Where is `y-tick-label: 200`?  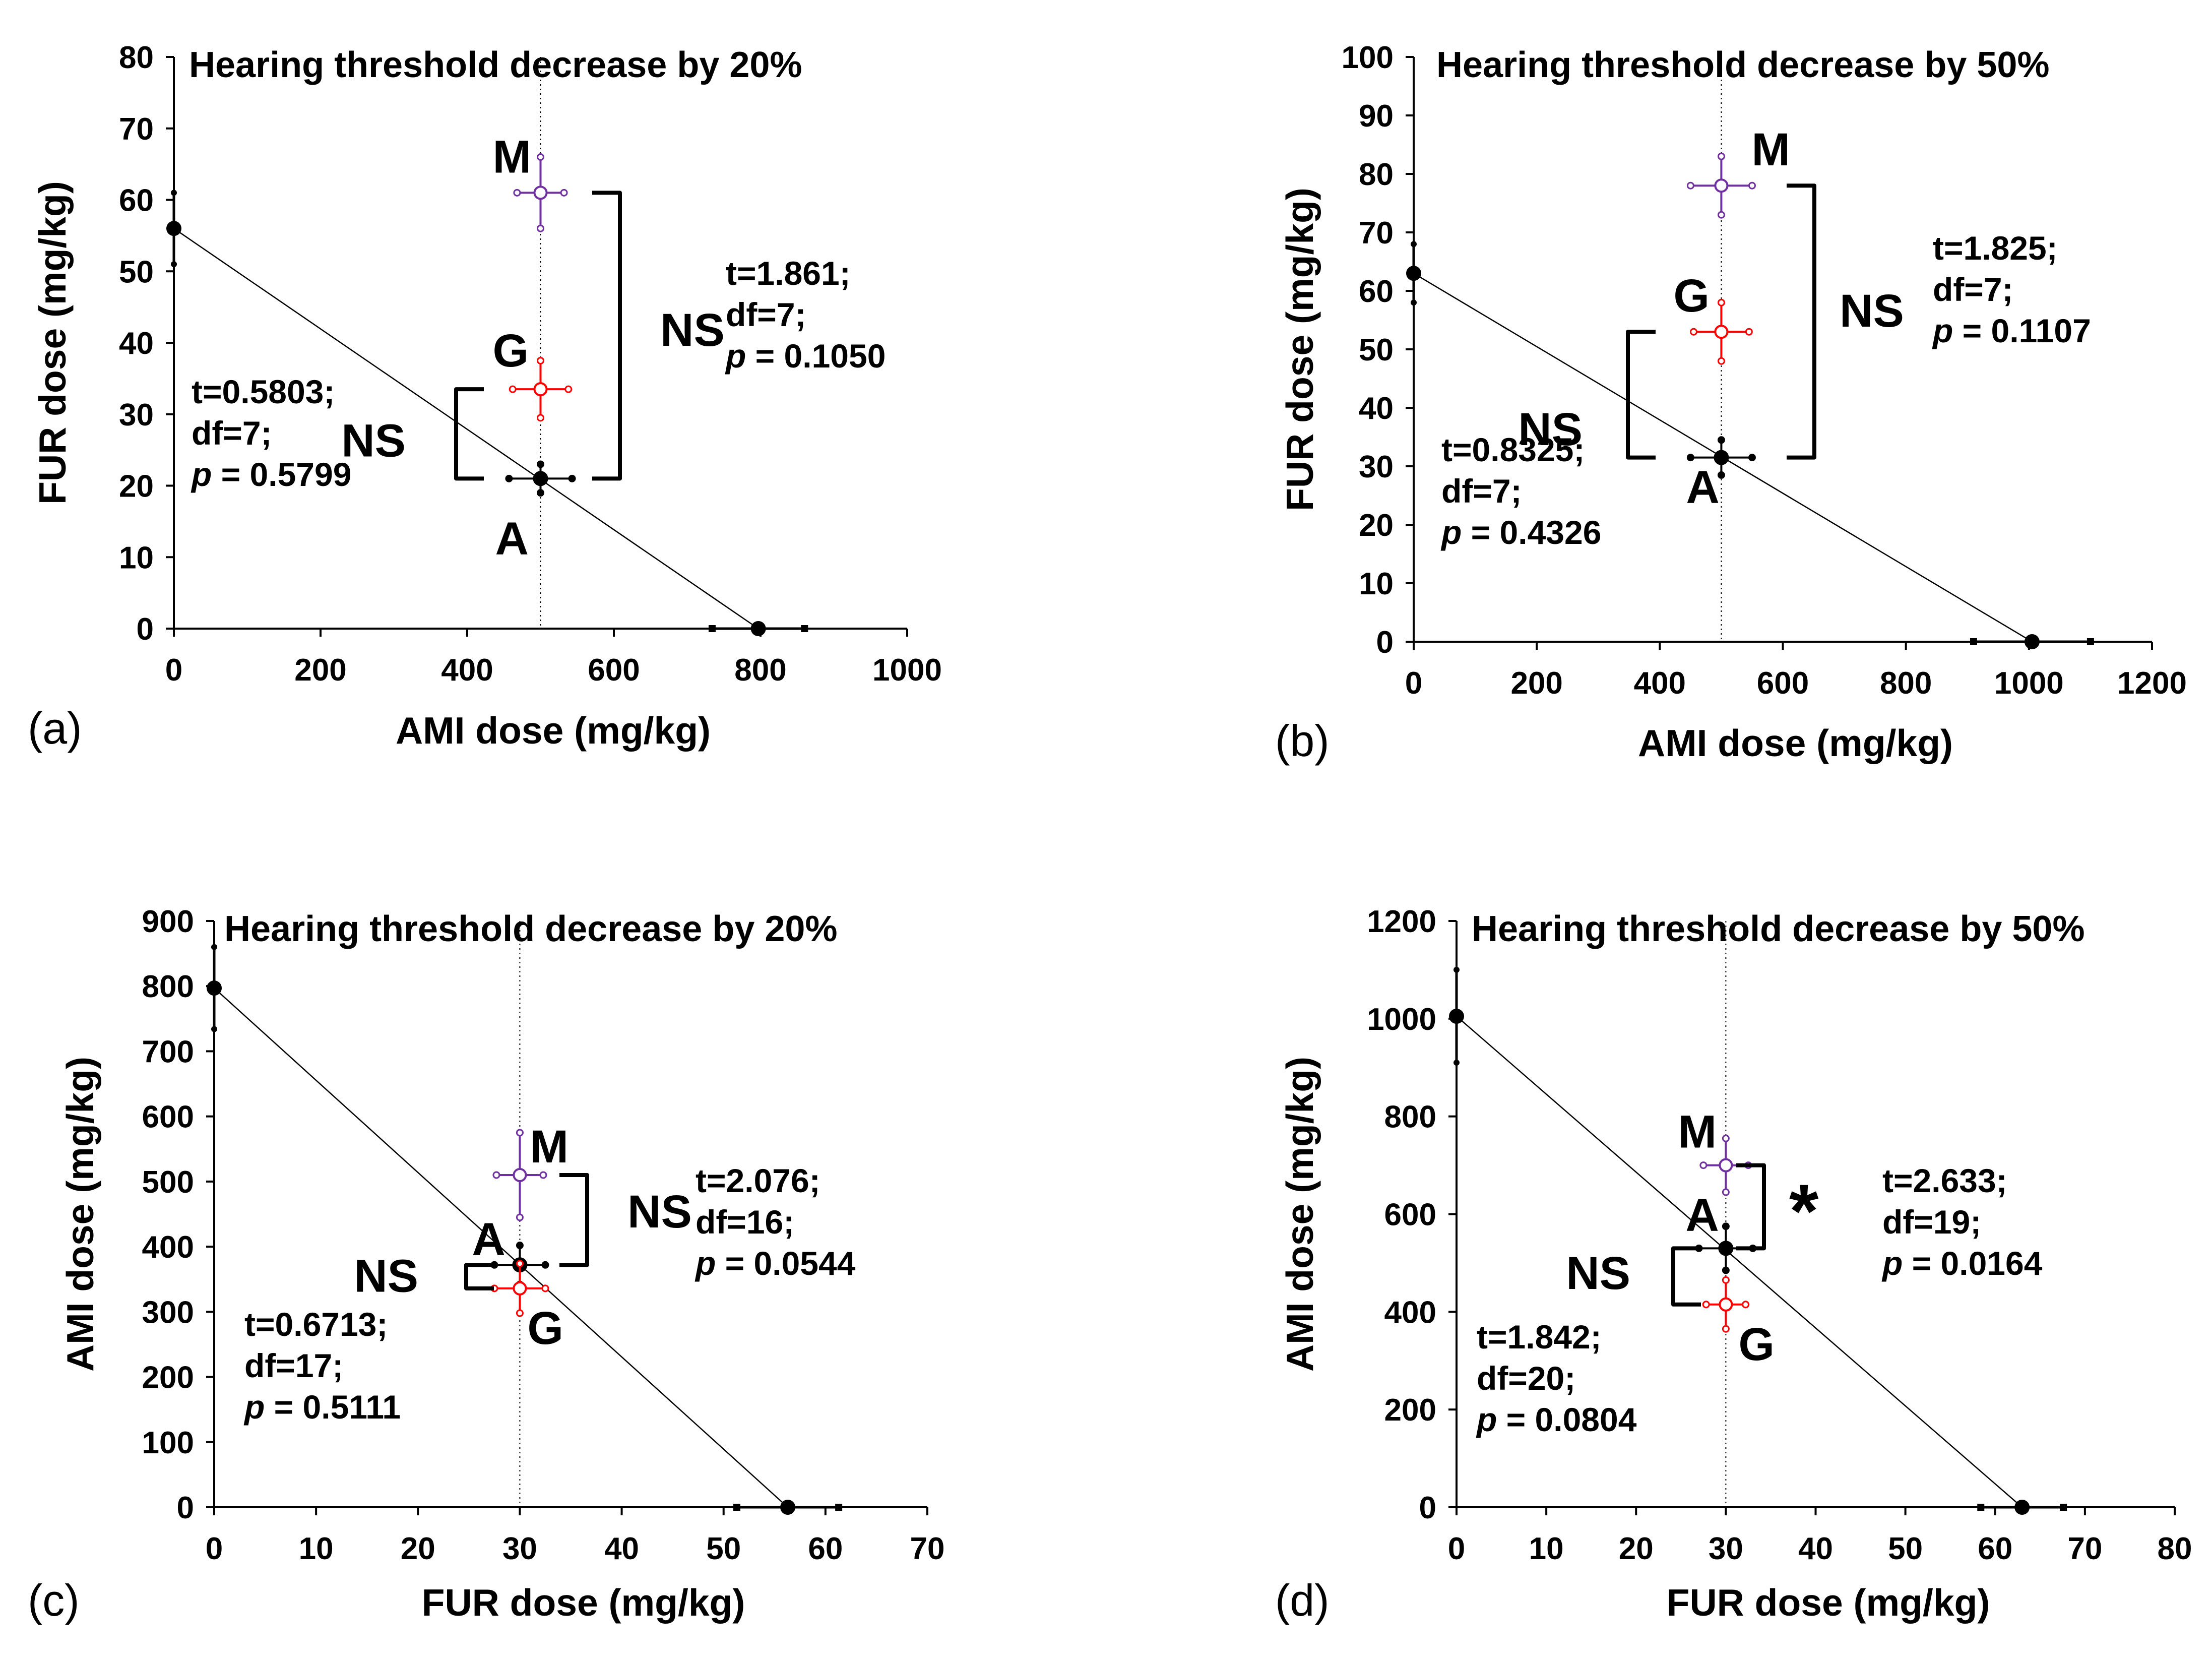
y-tick-label: 200 is located at coordinates (1410, 1410).